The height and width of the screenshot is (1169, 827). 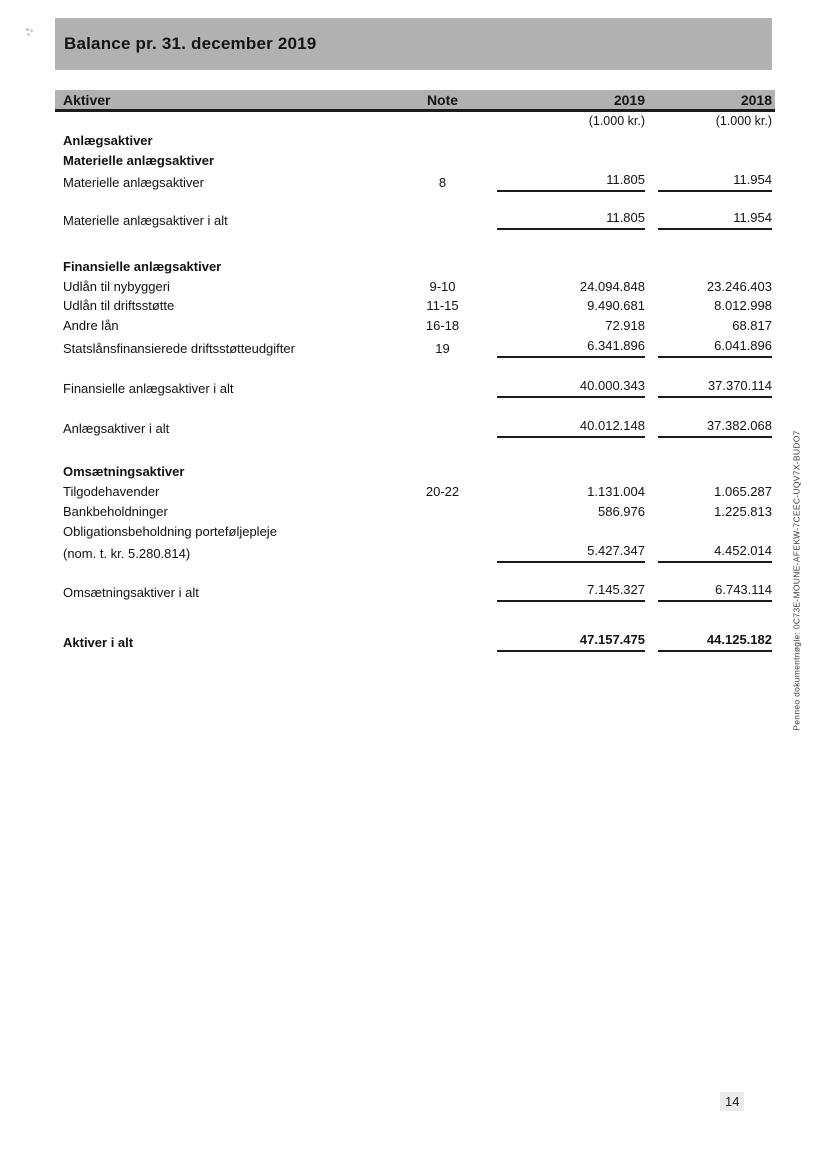 I want to click on row-value-2018: 44.125.182, so click(x=715, y=640).